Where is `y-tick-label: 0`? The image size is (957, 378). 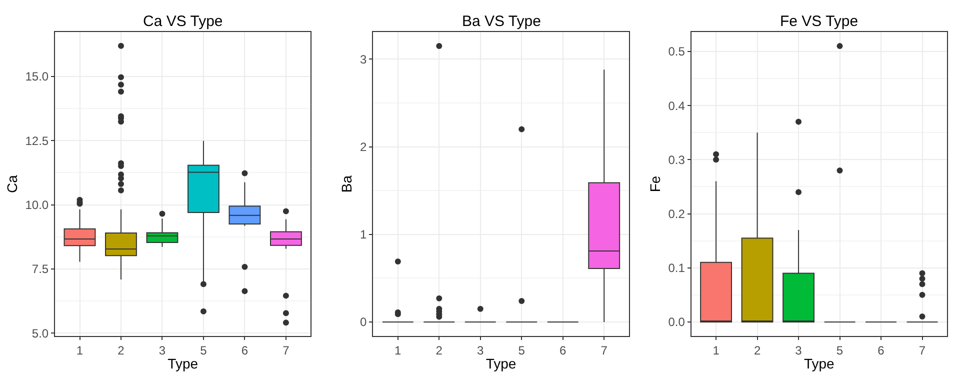 y-tick-label: 0 is located at coordinates (364, 322).